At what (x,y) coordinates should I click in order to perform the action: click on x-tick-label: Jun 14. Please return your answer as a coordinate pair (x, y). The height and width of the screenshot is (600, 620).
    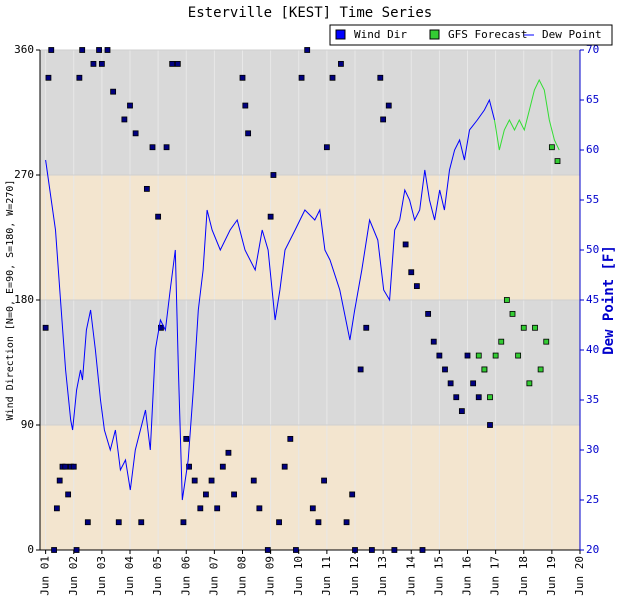
    Looking at the image, I should click on (410, 576).